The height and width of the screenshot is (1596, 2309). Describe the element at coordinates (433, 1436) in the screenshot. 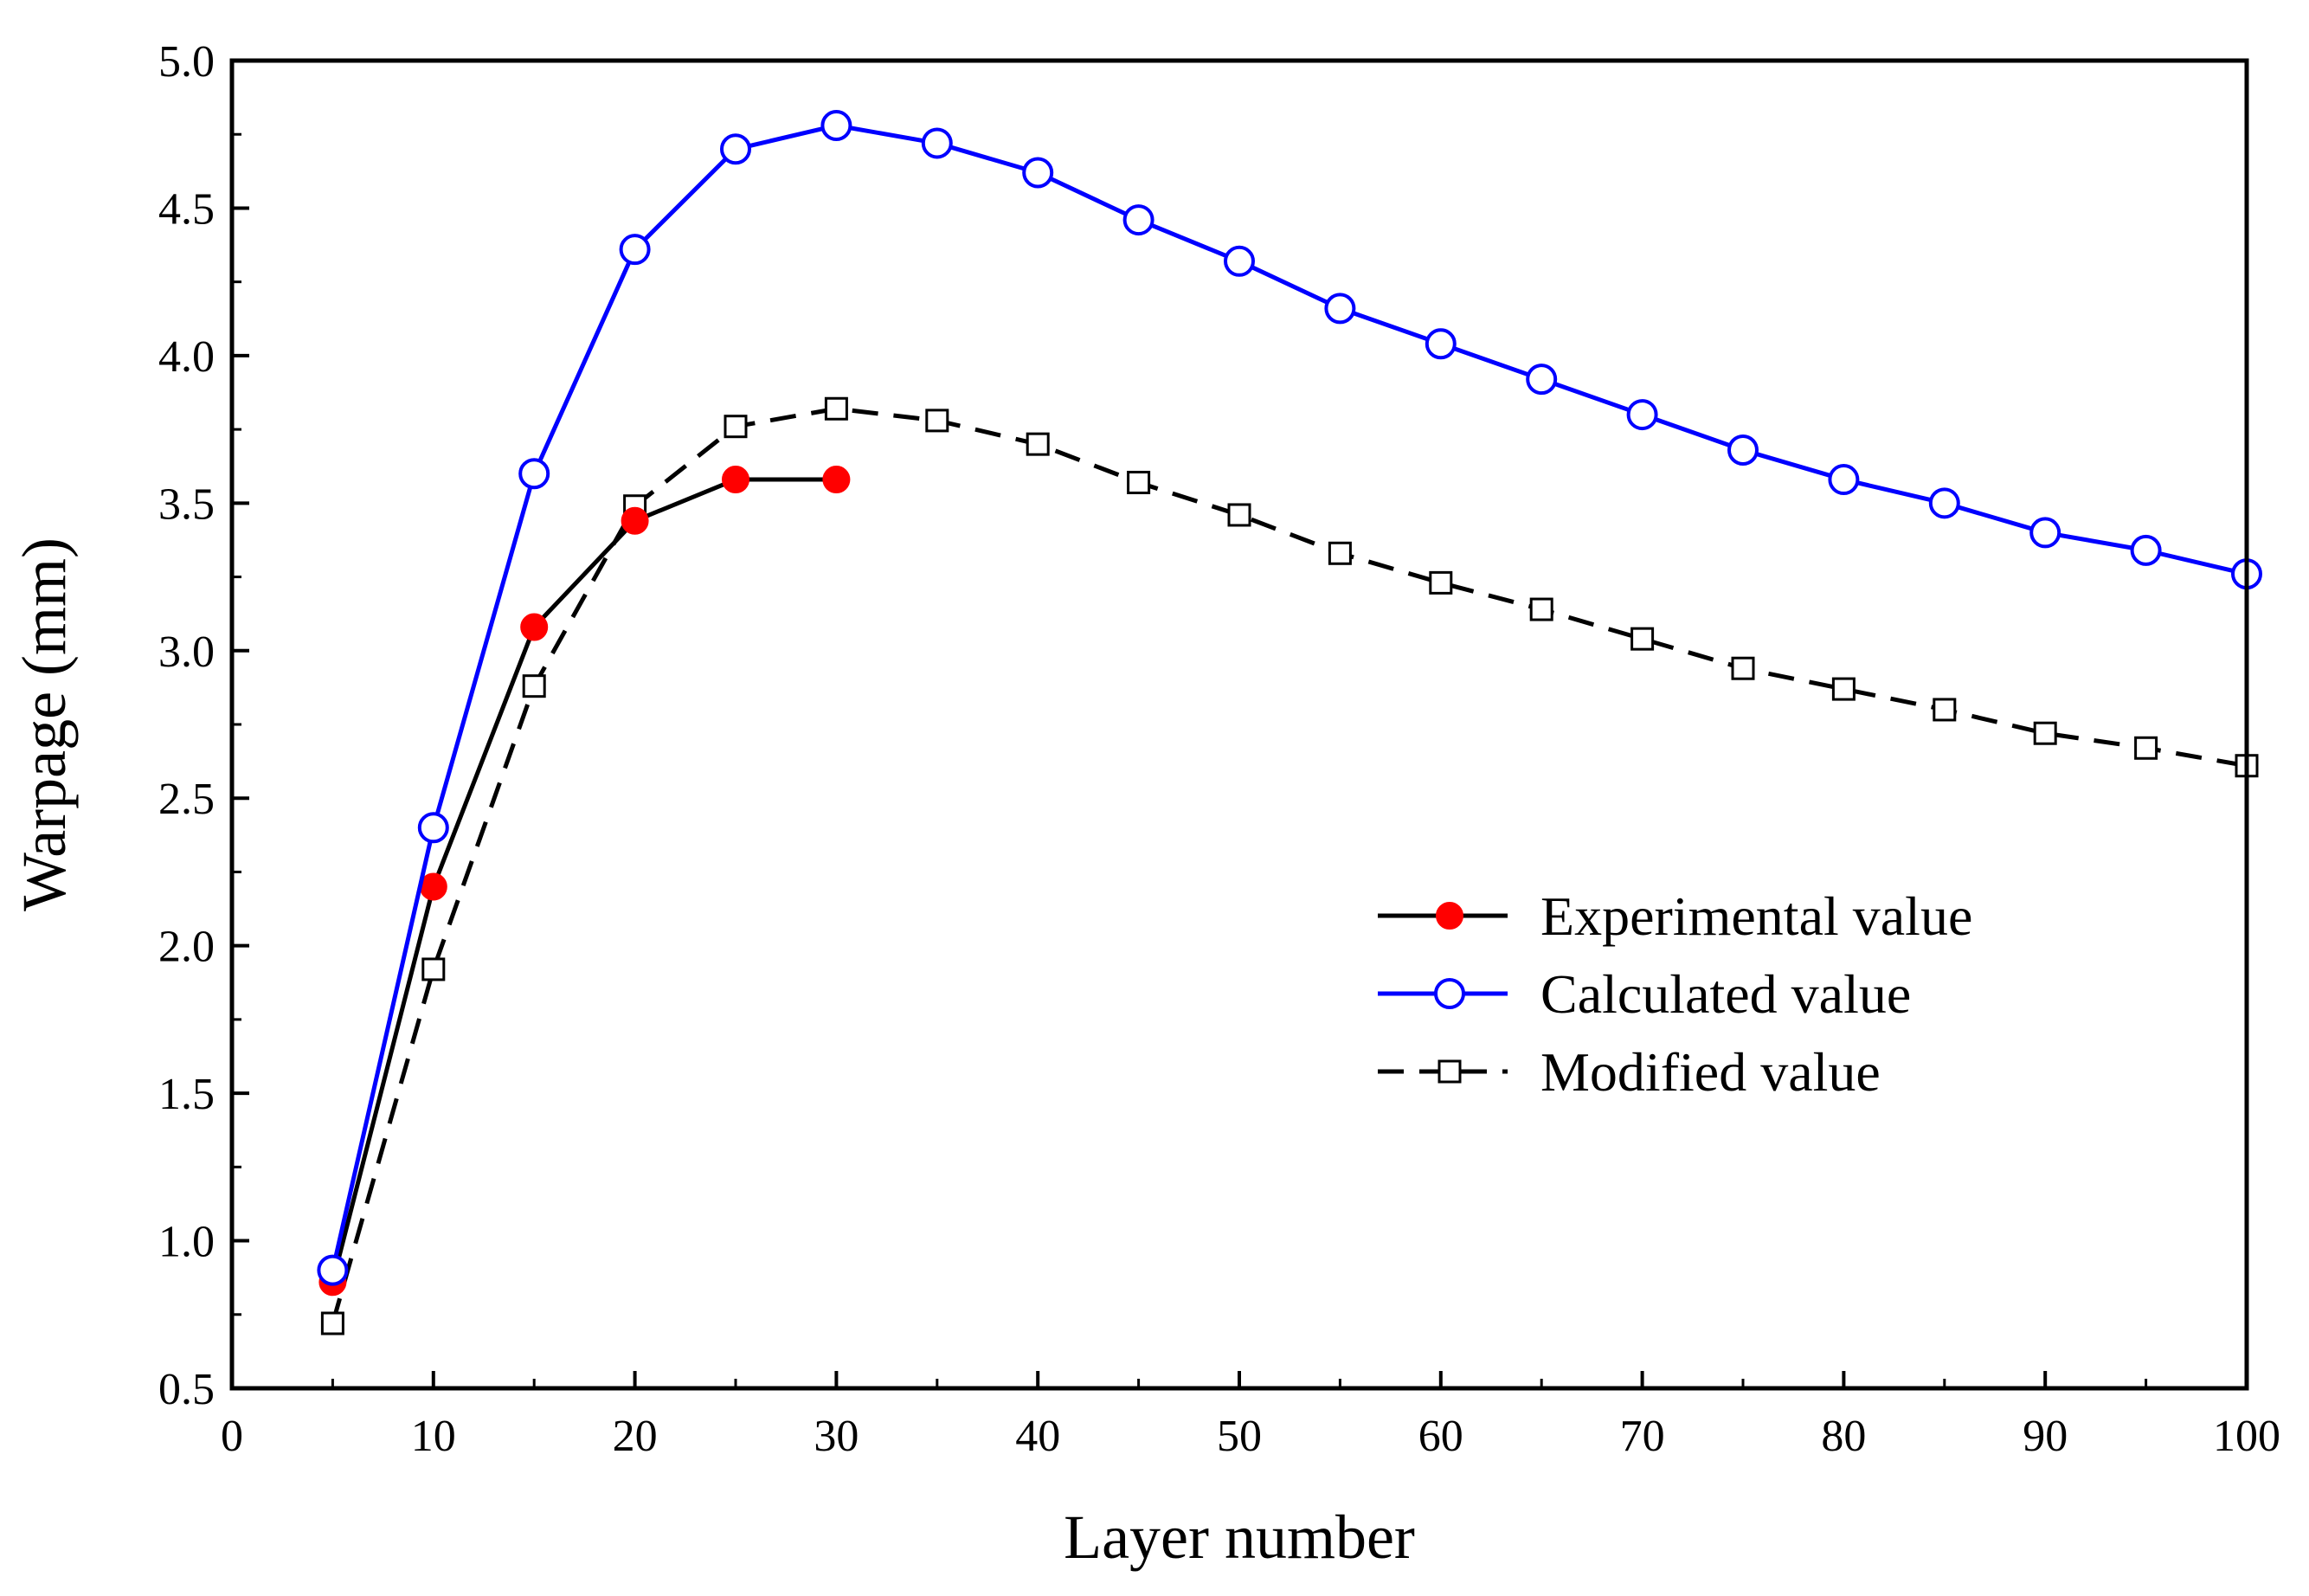

I see `x-tick-label: 10` at that location.